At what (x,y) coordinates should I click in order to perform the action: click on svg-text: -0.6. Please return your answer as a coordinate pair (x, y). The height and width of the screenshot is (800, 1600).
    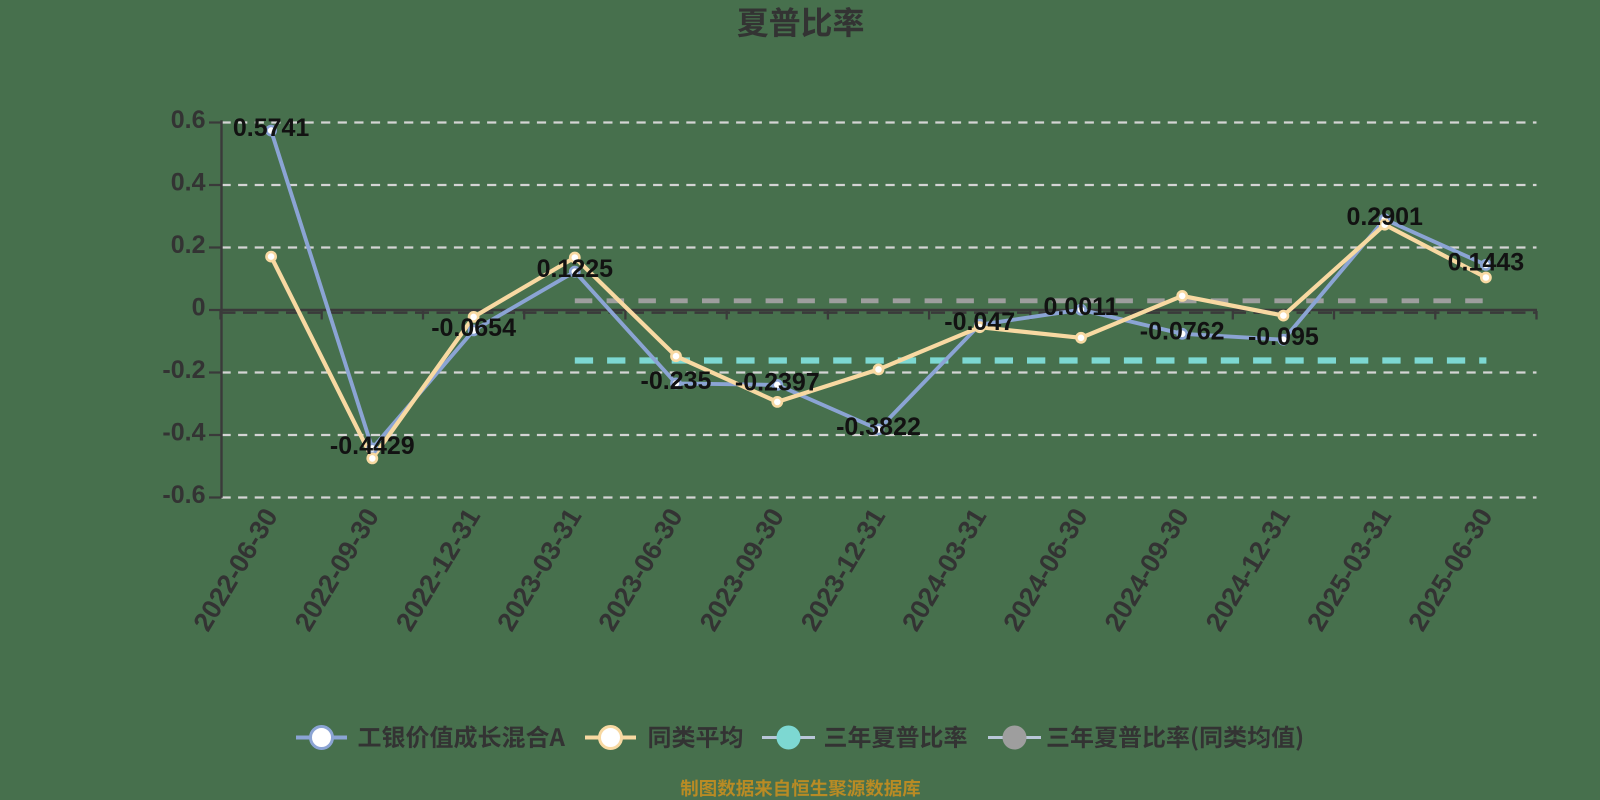
    Looking at the image, I should click on (183, 495).